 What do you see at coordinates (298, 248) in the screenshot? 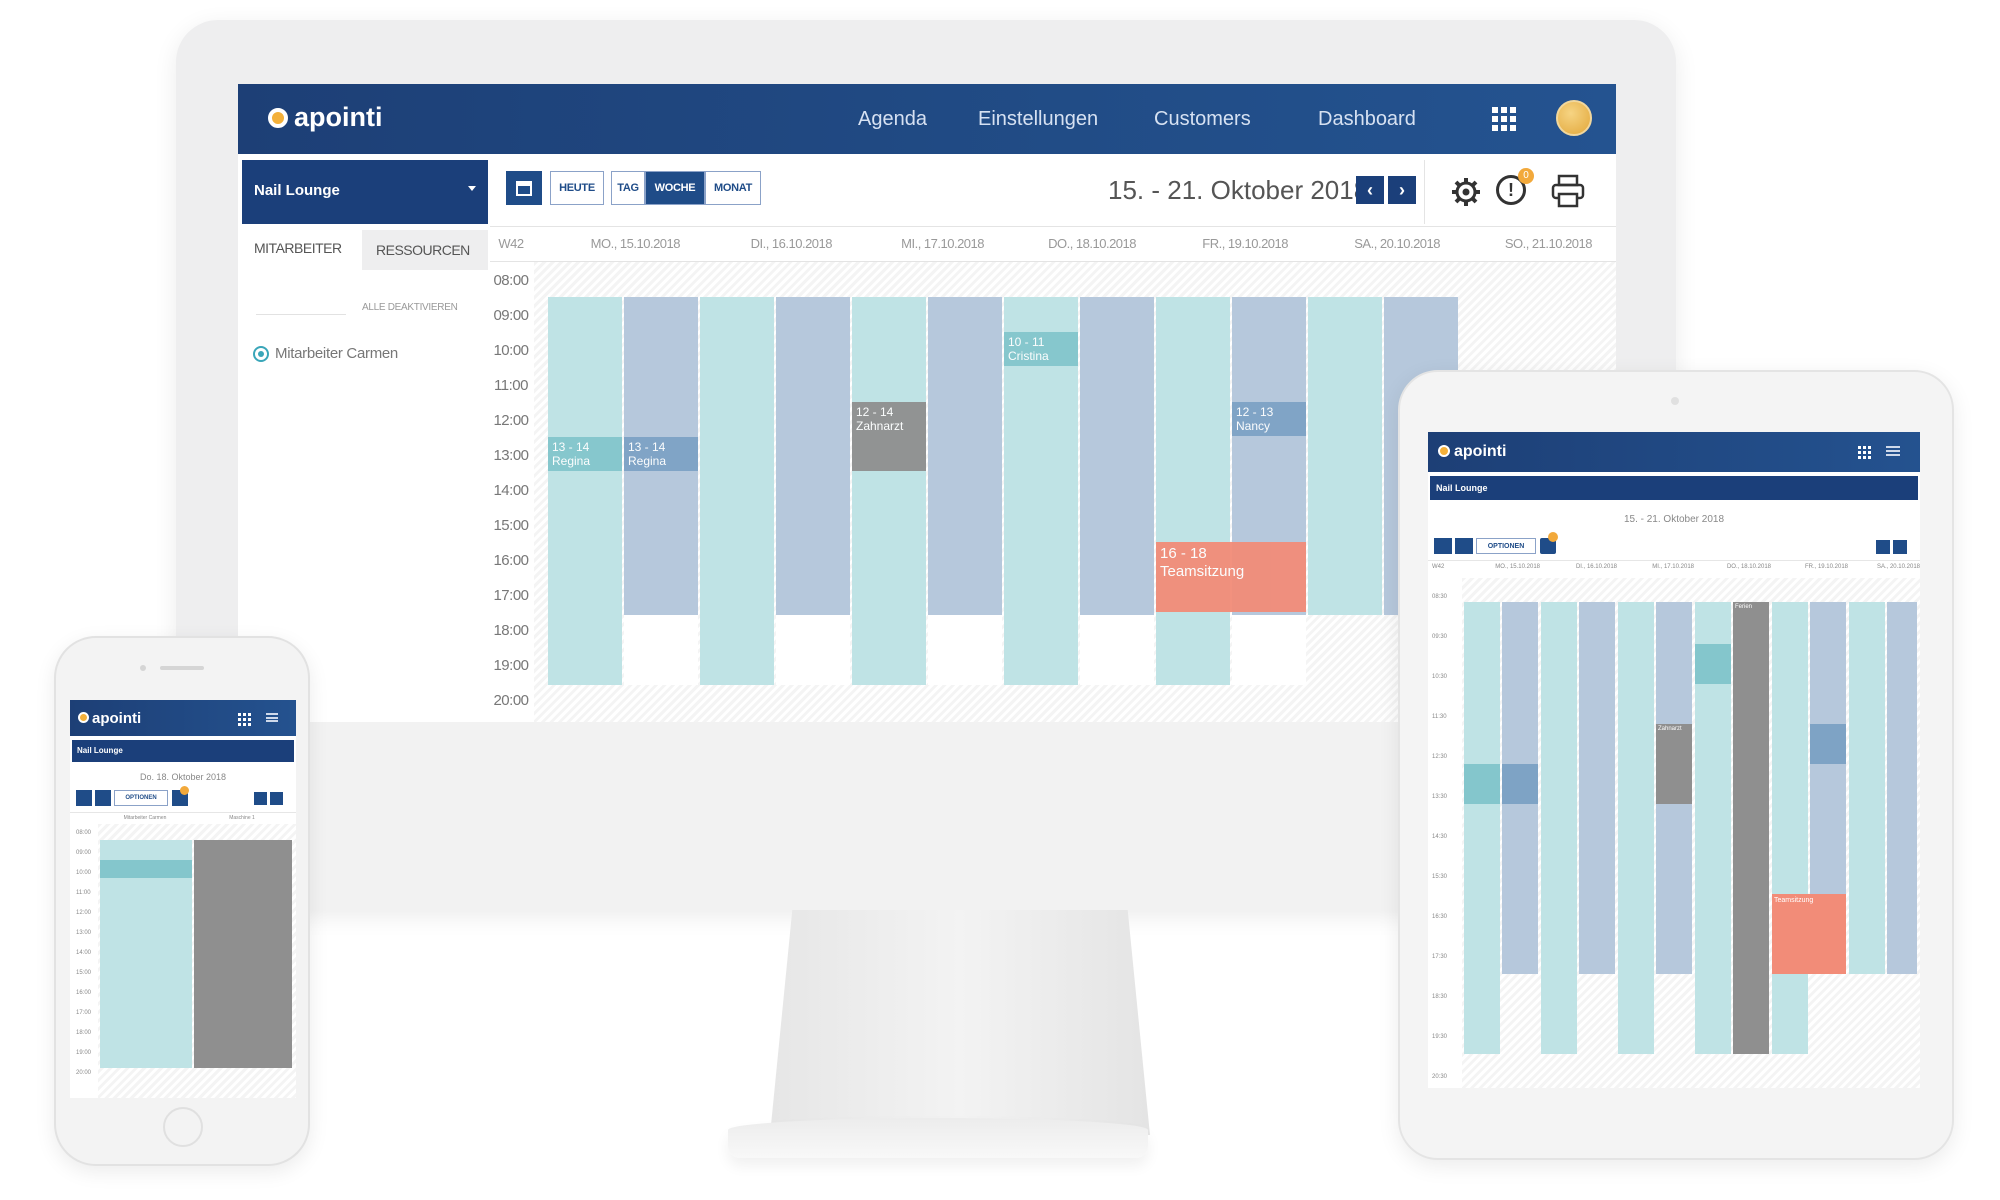
I see `tab-staff: MITARBEITER` at bounding box center [298, 248].